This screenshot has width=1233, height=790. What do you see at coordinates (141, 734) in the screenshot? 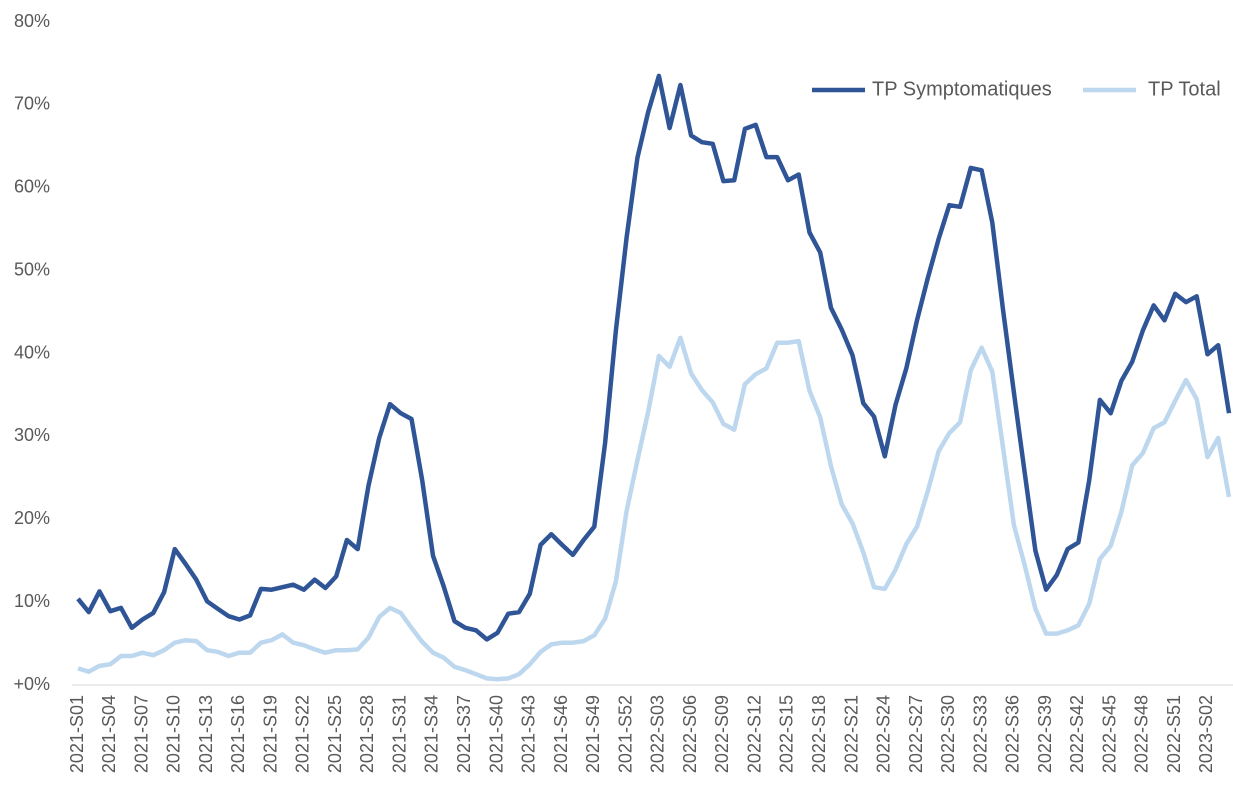
I see `x-tick-label: 2021-S07` at bounding box center [141, 734].